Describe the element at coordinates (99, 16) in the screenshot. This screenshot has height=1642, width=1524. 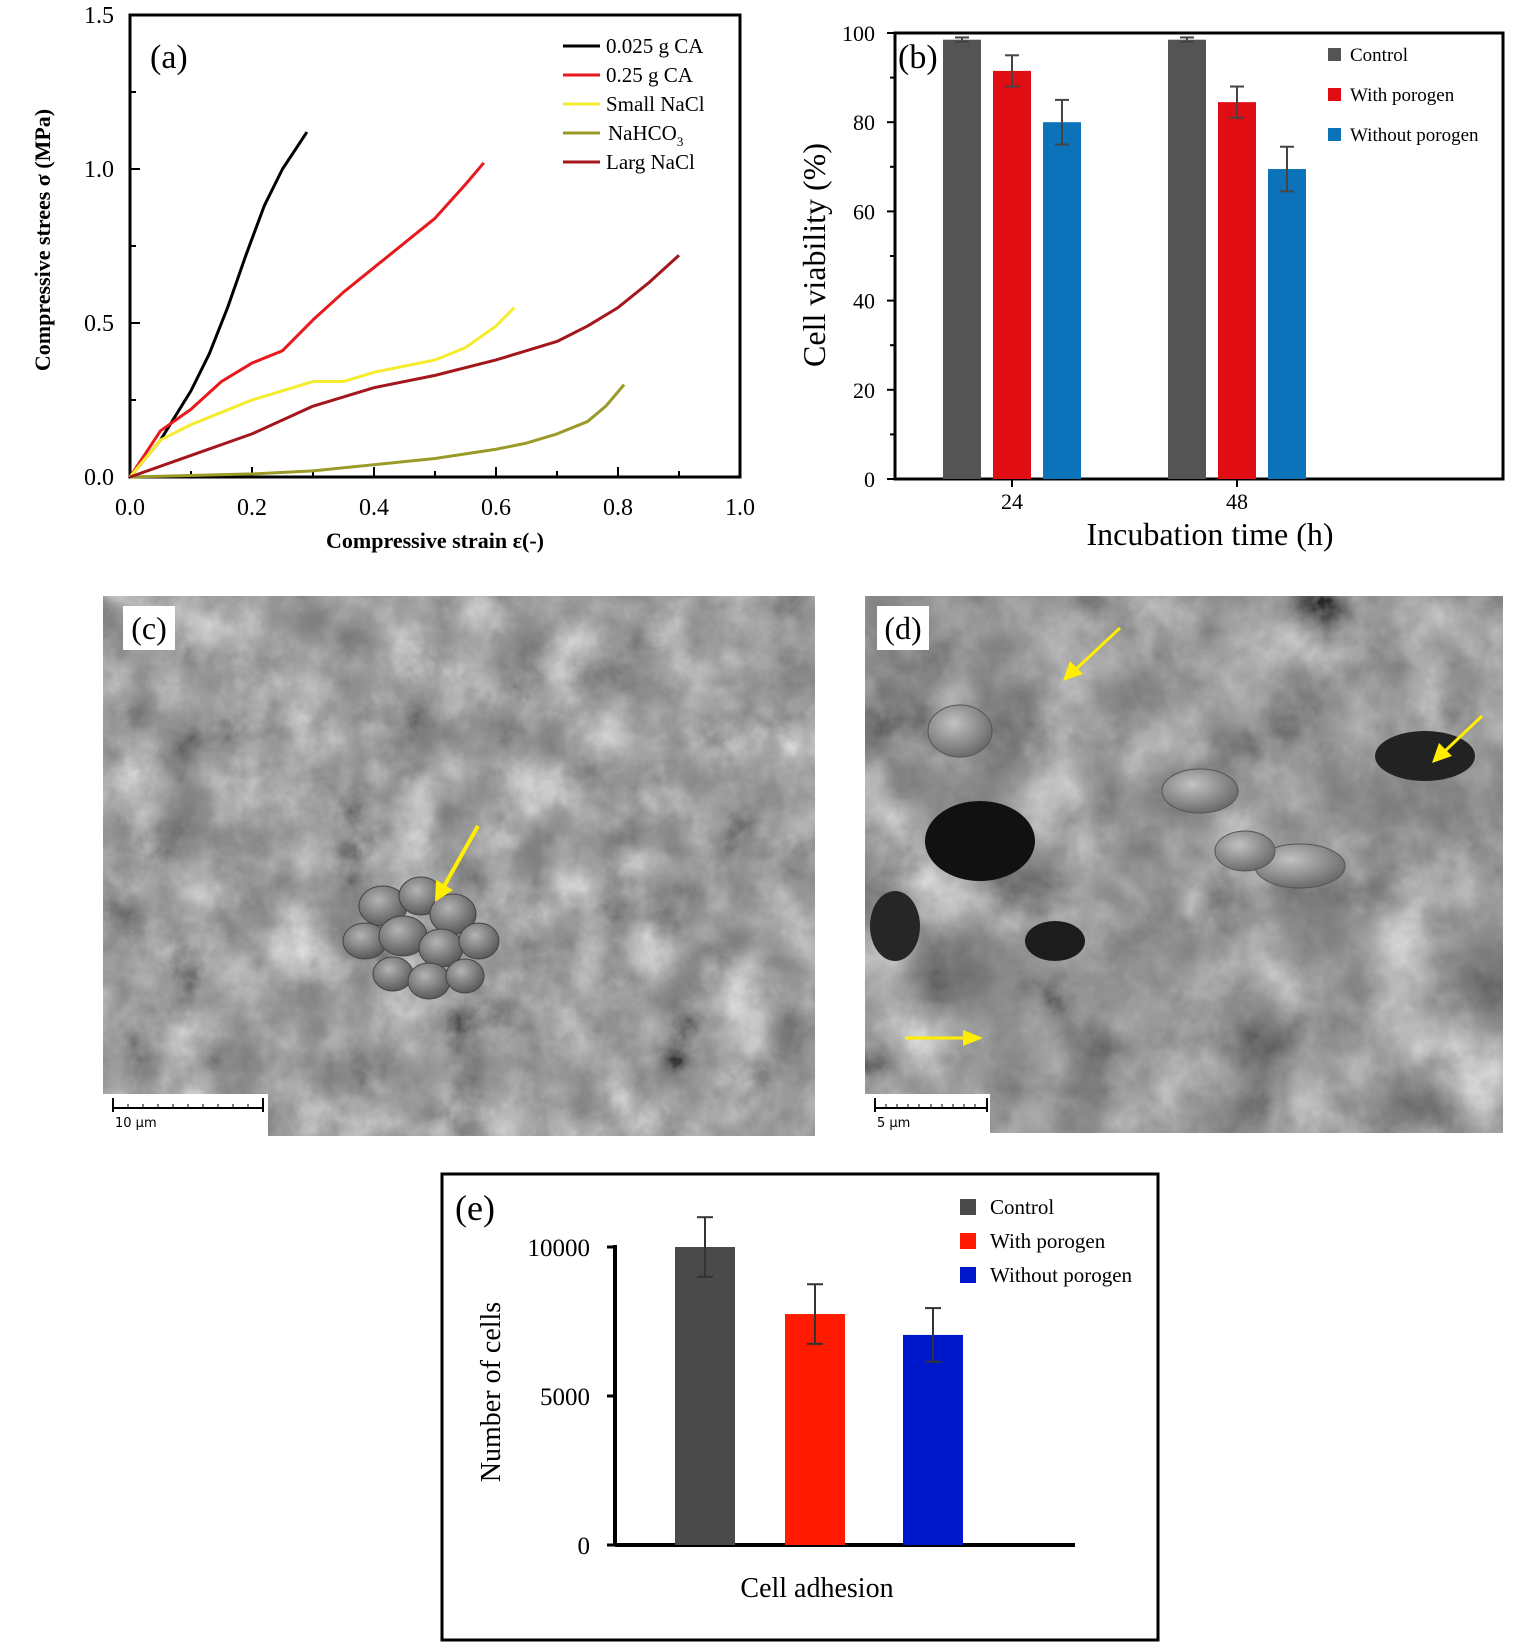
I see `y-tick-label: 1.5` at that location.